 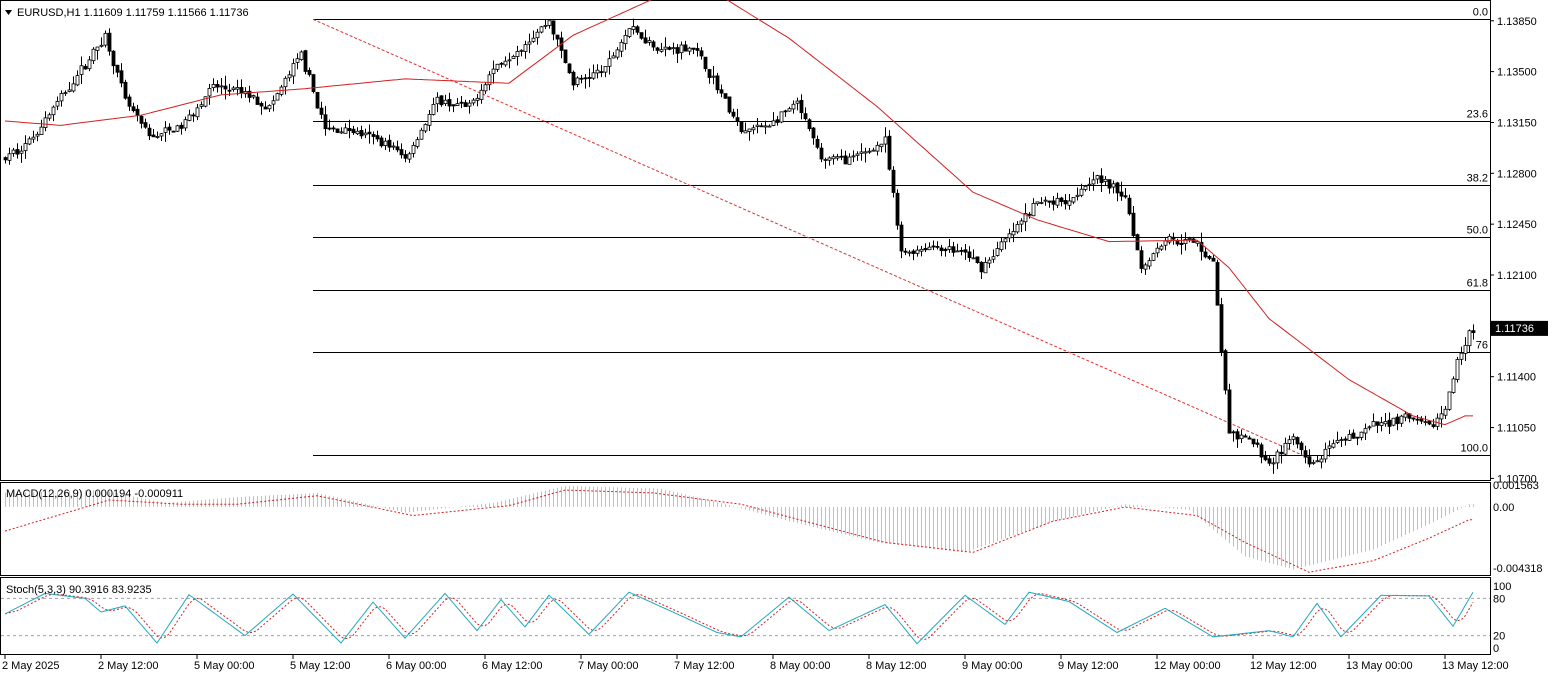 What do you see at coordinates (1517, 22) in the screenshot?
I see `price-tick-label: 1.13850` at bounding box center [1517, 22].